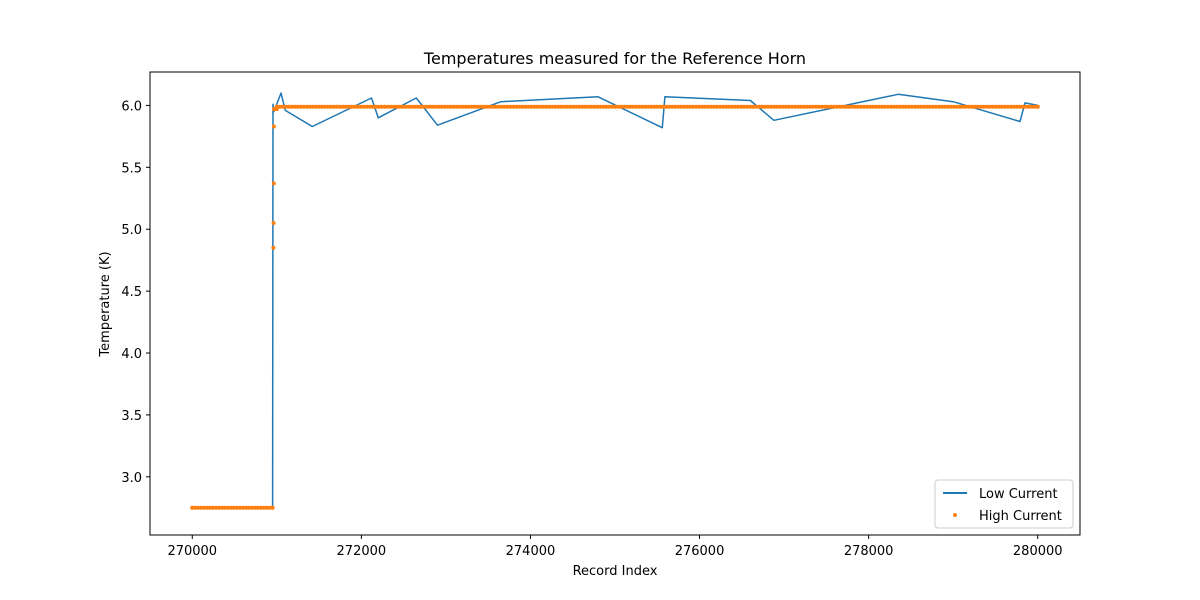 The image size is (1200, 600). Describe the element at coordinates (615, 571) in the screenshot. I see `x-axis-label: Record Index` at that location.